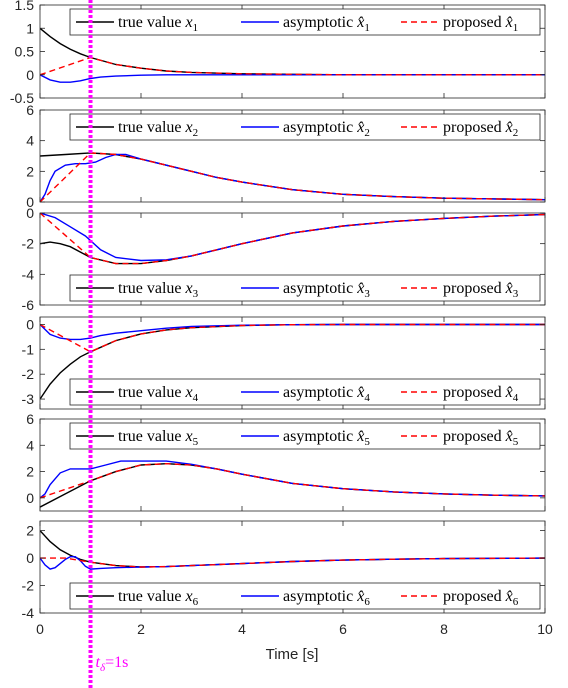  What do you see at coordinates (326, 438) in the screenshot?
I see `legend-label-asymptotic: asymptotic x̂5` at bounding box center [326, 438].